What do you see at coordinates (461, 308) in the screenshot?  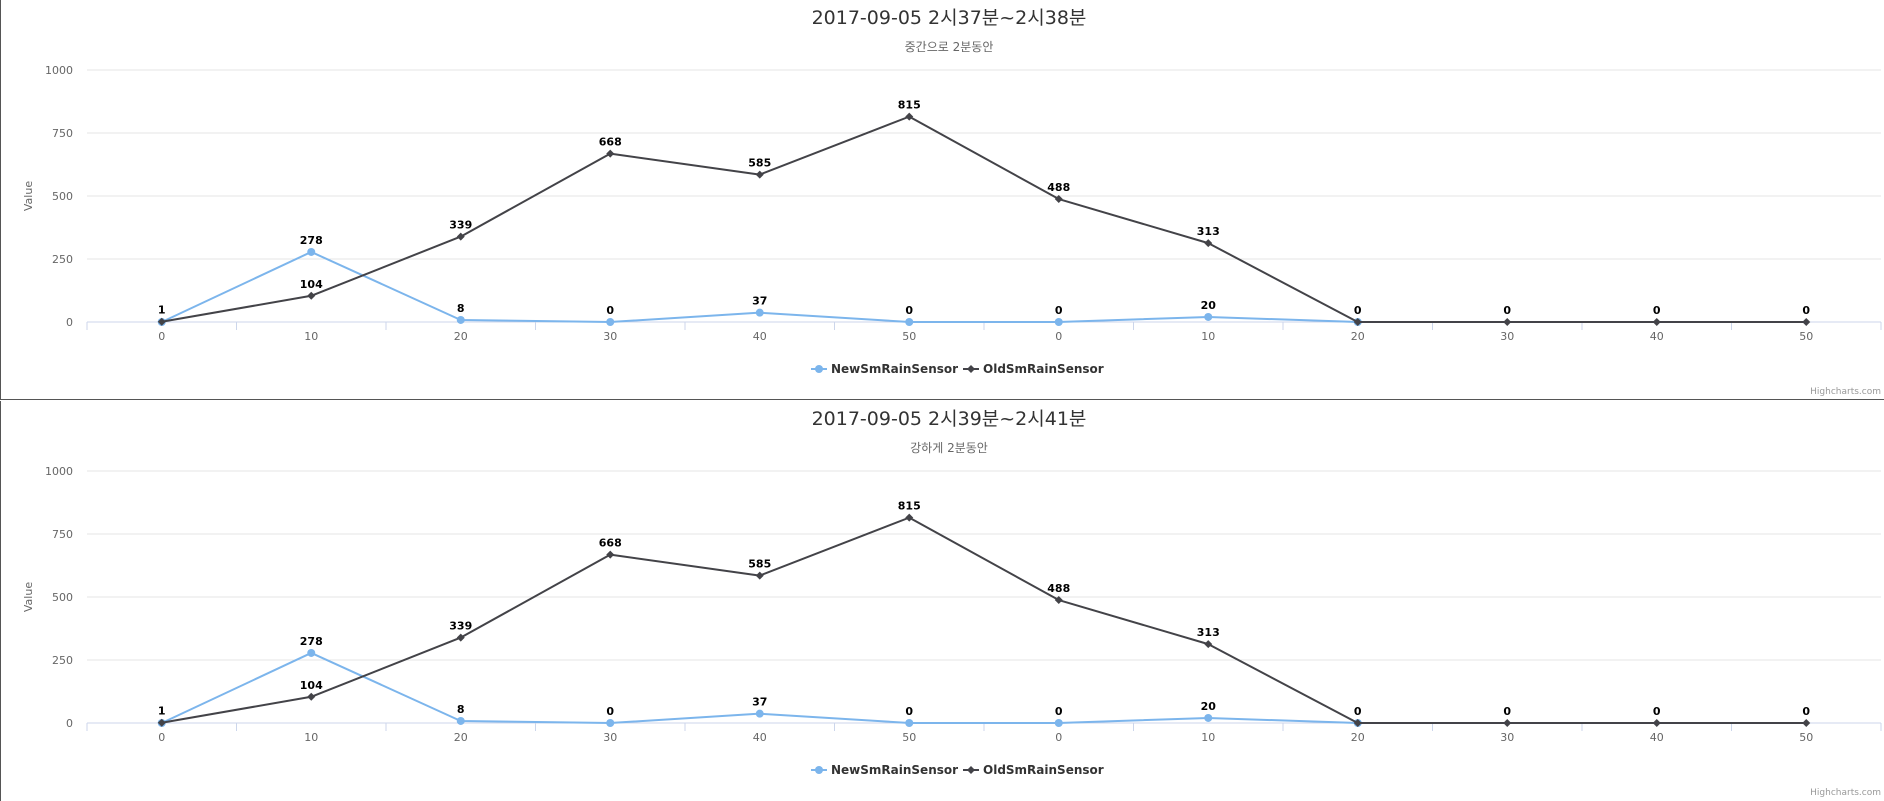 I see `data-label: 8` at bounding box center [461, 308].